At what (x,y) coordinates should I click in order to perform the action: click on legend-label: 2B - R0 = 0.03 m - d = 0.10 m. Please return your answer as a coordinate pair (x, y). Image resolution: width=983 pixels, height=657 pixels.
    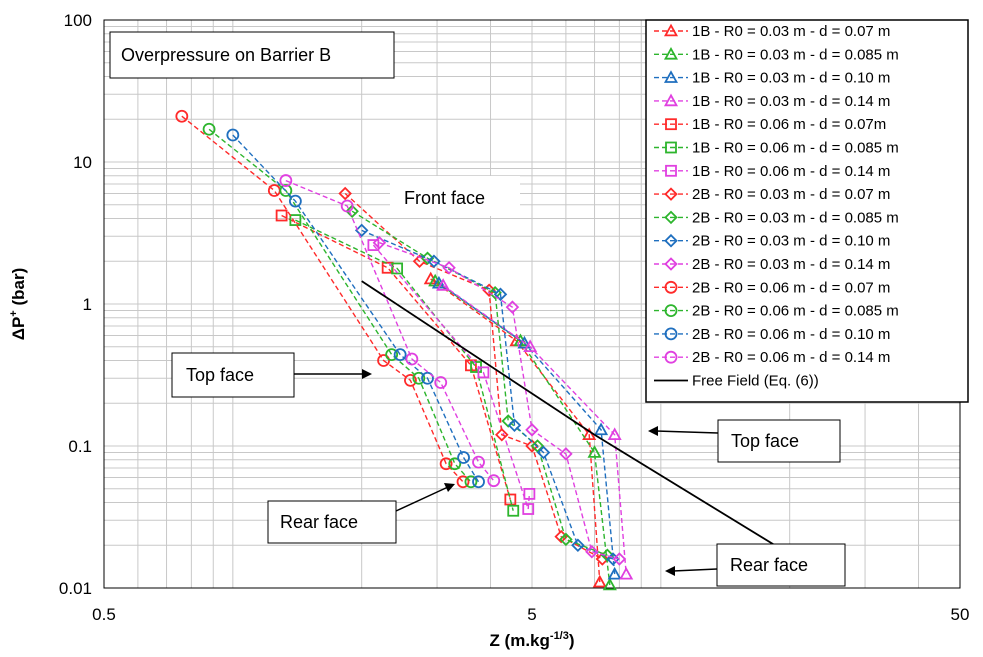
    Looking at the image, I should click on (791, 241).